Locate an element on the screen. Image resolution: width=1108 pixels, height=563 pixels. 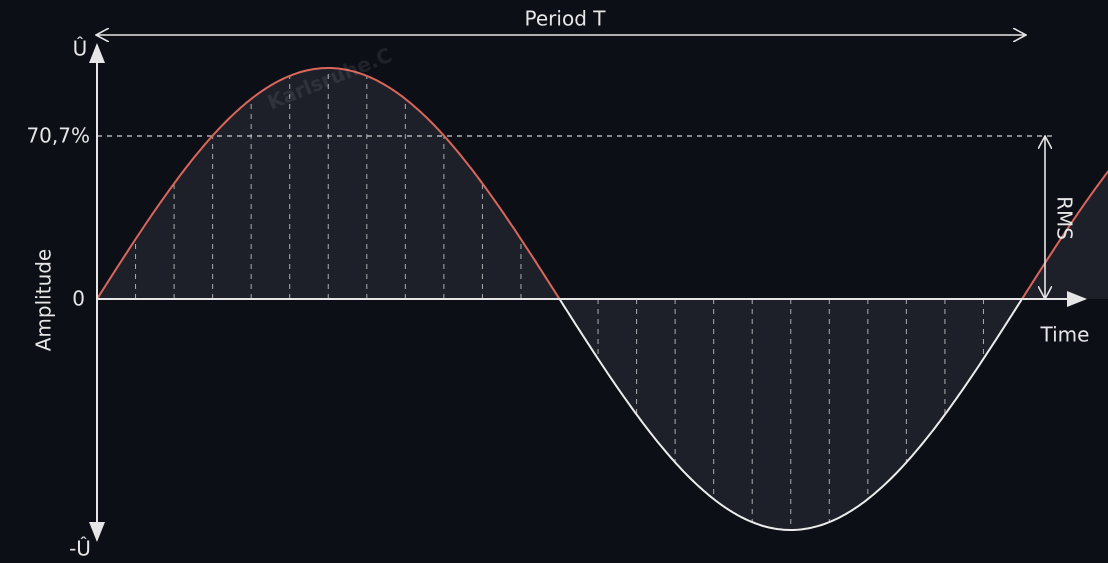
rms-level-label: 70,7% is located at coordinates (58, 136).